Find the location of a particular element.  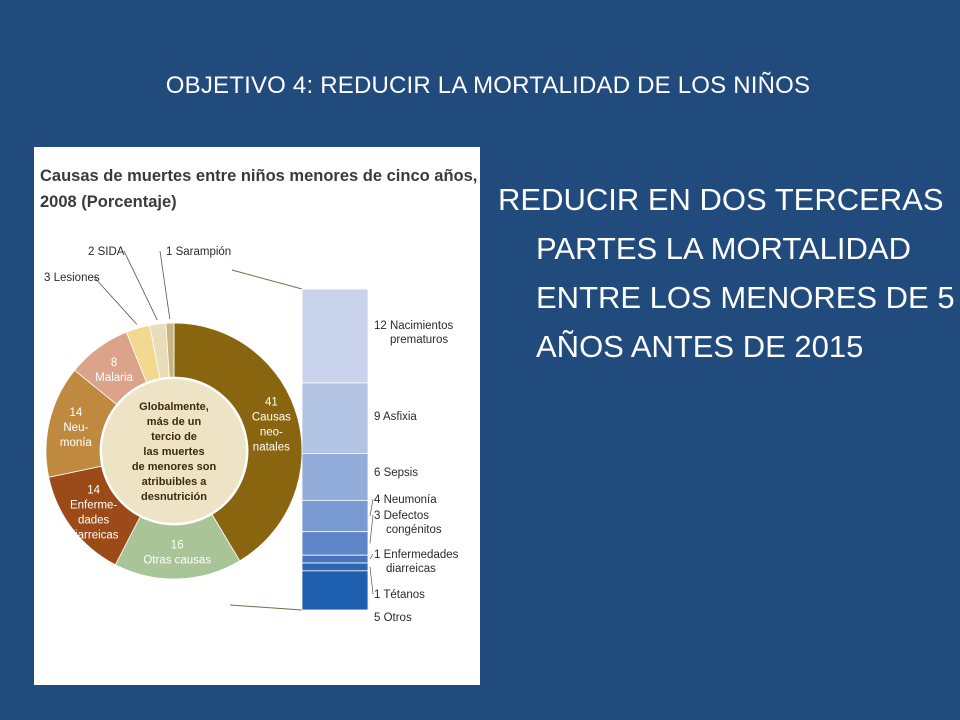

center-note-line-4: las muertes is located at coordinates (173, 452).